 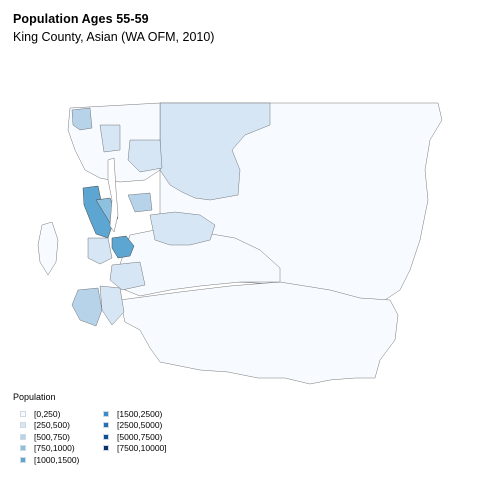 I want to click on legend-label: [750,1000), so click(x=54, y=448).